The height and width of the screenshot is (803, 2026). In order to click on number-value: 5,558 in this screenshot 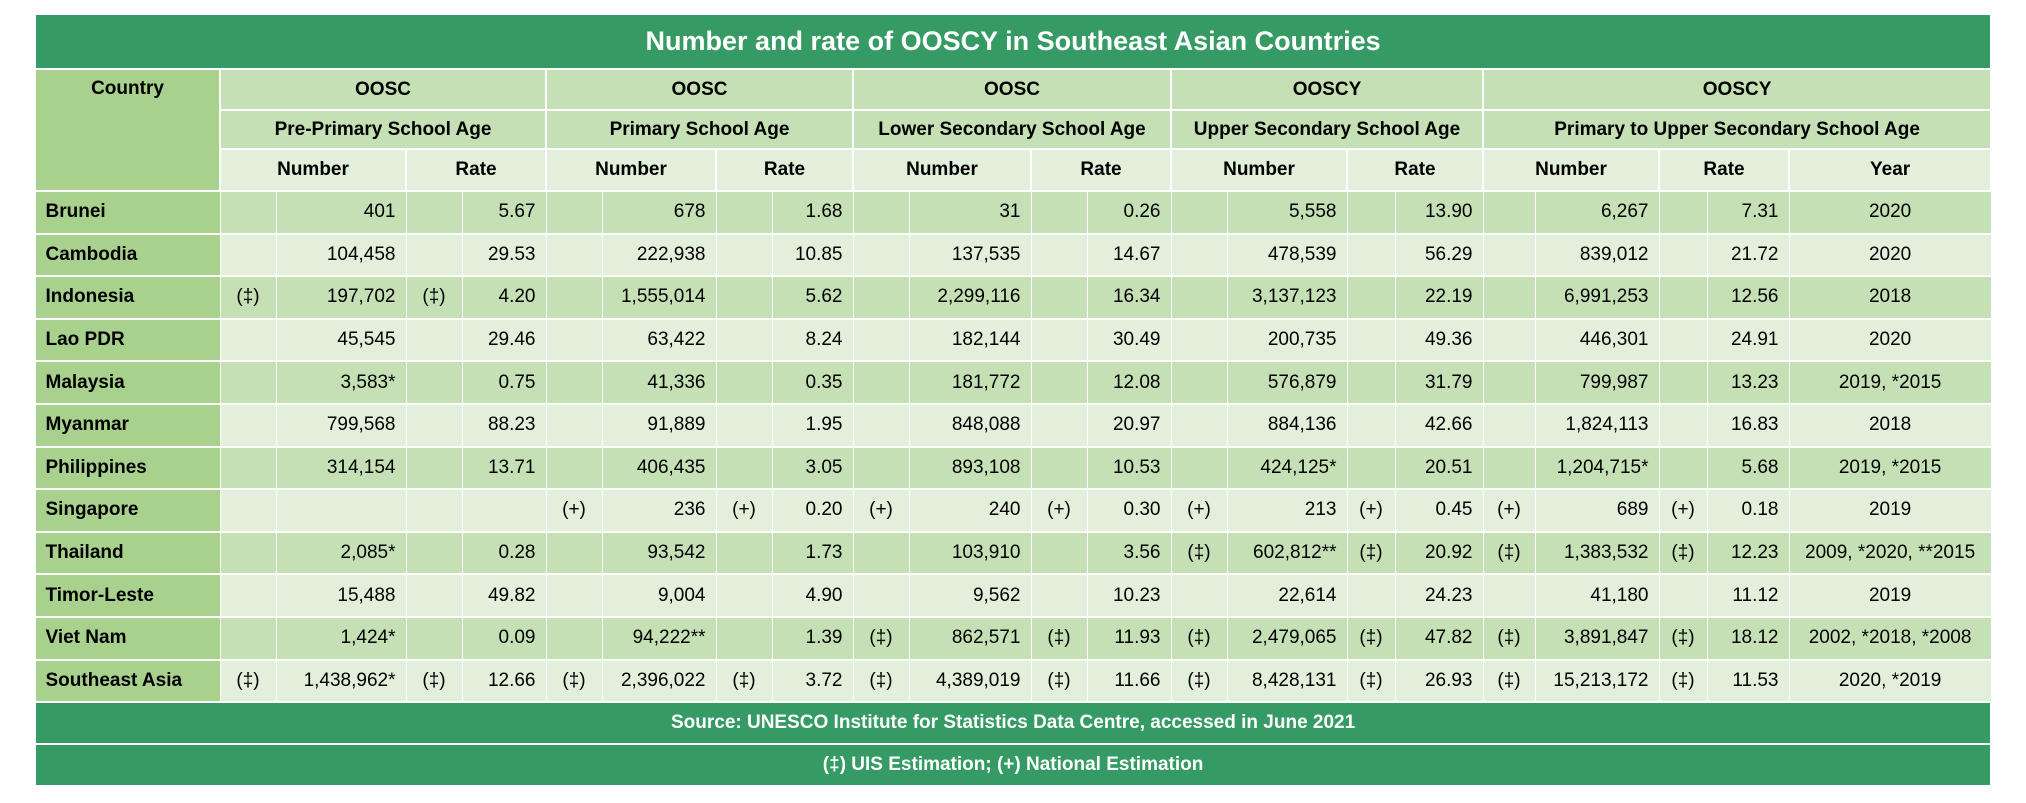, I will do `click(1287, 212)`.